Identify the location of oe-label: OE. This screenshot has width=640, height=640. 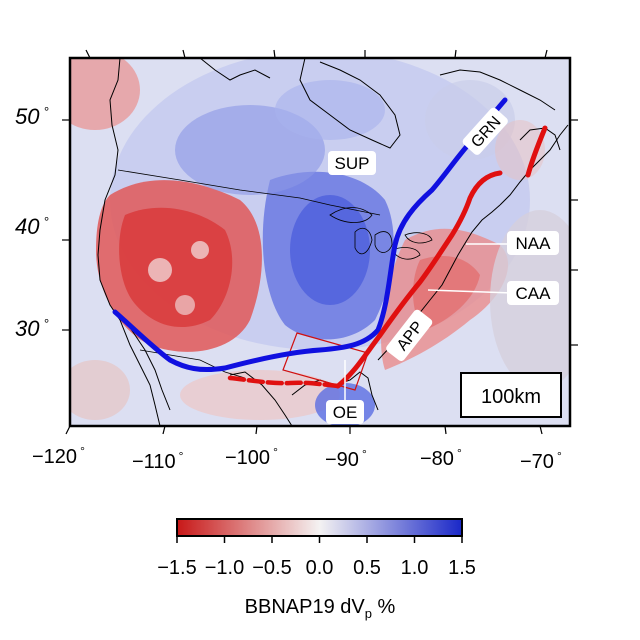
(345, 412).